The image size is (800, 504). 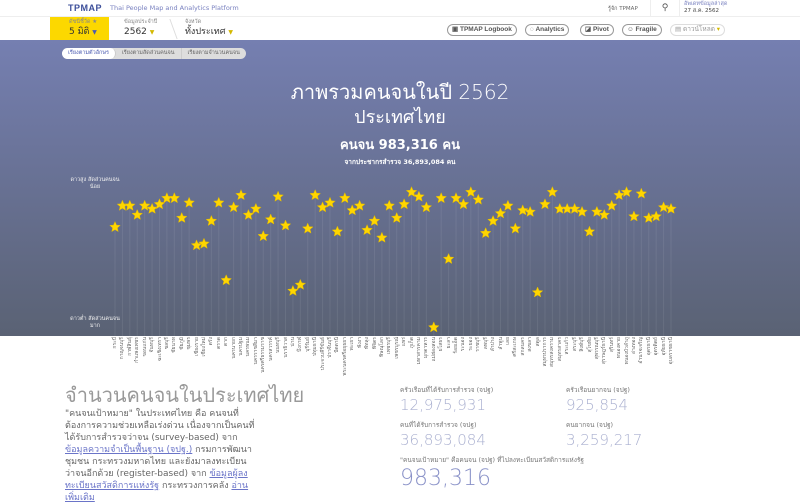 I want to click on province-label: ปราจีนบุรี, so click(x=330, y=347).